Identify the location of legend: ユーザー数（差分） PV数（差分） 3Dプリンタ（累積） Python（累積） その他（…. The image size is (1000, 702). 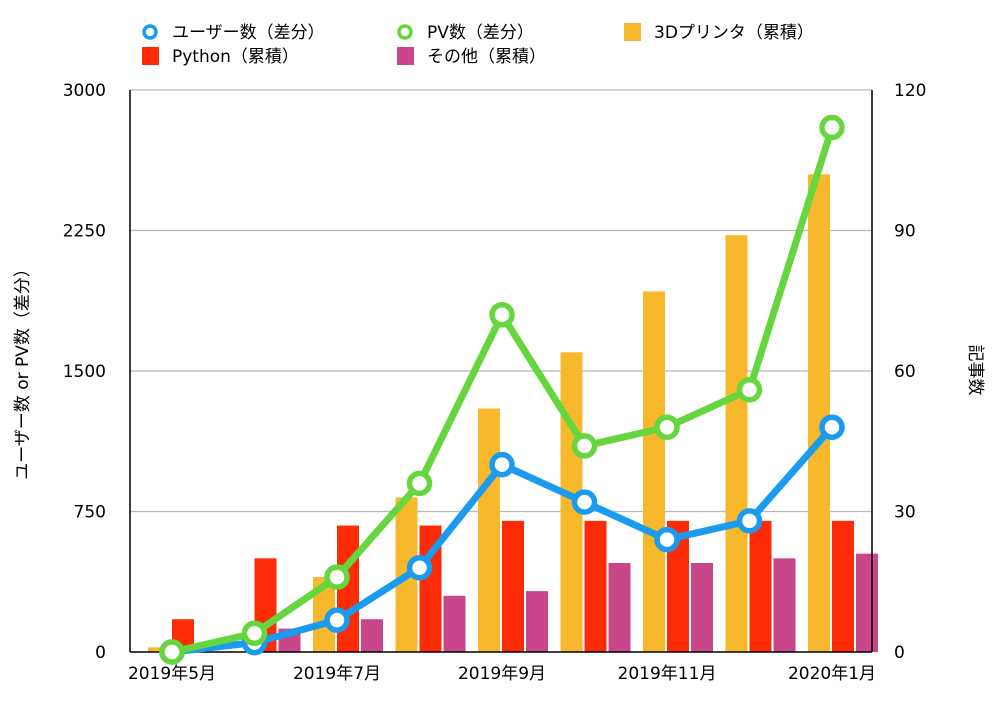
(478, 45).